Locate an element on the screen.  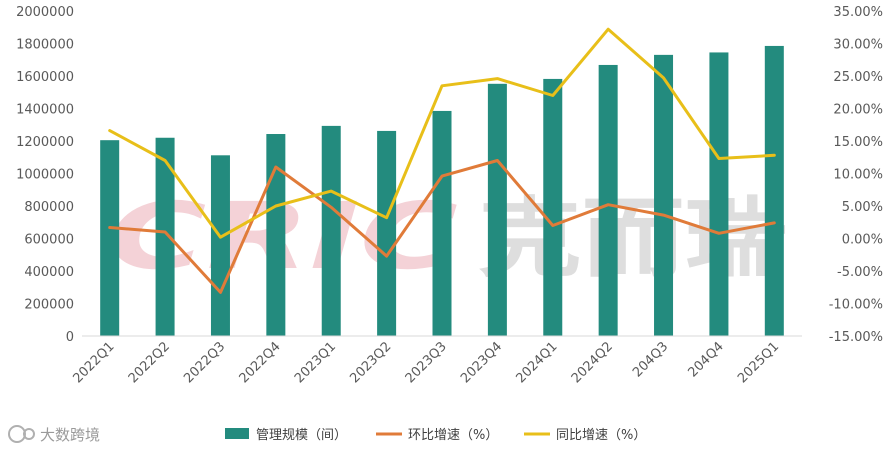
x-tick-label: 204Q3 is located at coordinates (650, 359).